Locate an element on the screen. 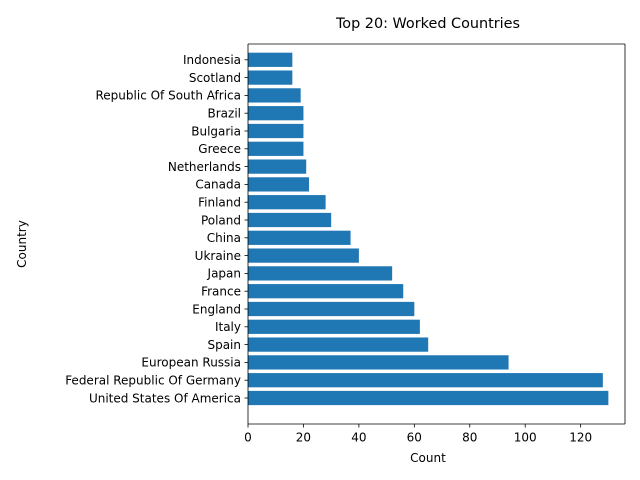 This screenshot has height=480, width=640. bar-greece is located at coordinates (276, 148).